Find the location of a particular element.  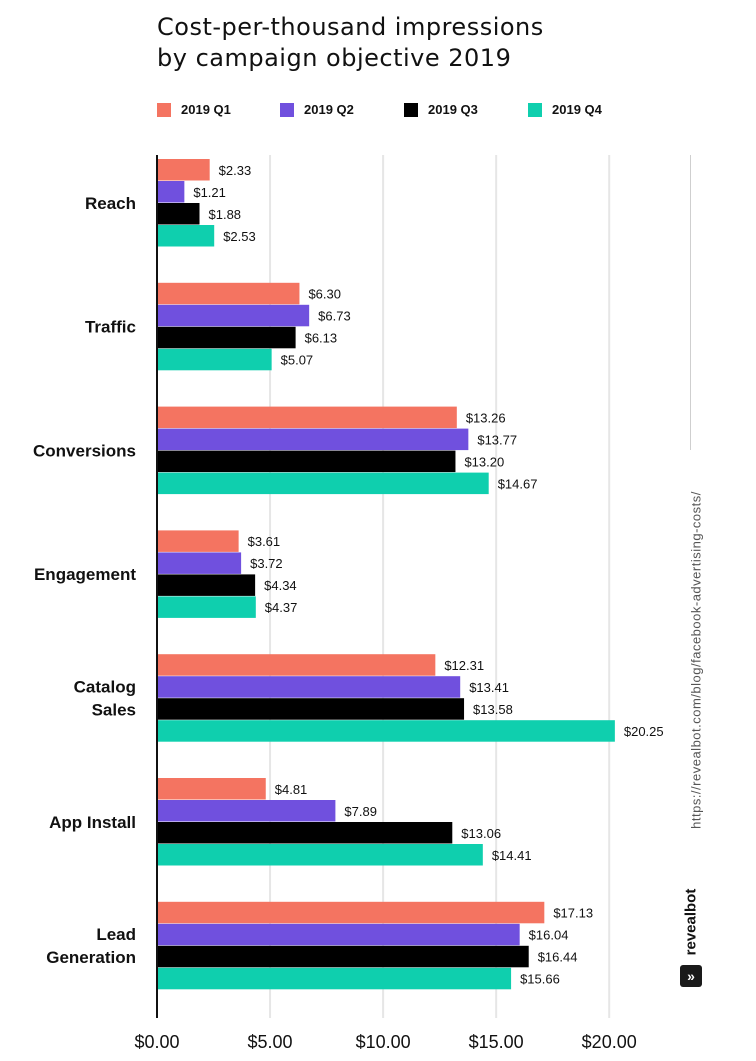

data-label-6-1: $16.04 is located at coordinates (549, 935).